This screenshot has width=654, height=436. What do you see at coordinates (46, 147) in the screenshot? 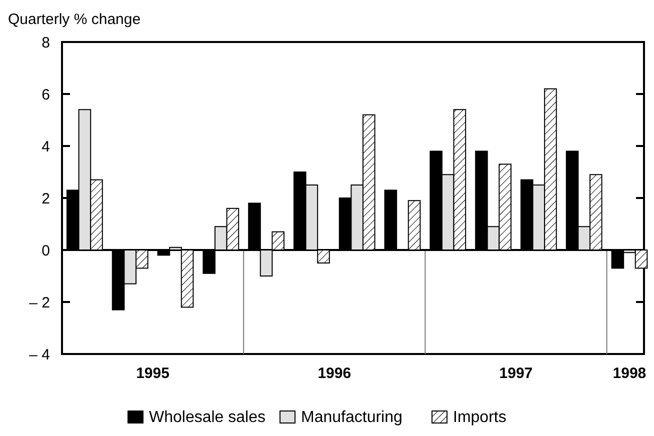
I see `y-tick-label: 4` at bounding box center [46, 147].